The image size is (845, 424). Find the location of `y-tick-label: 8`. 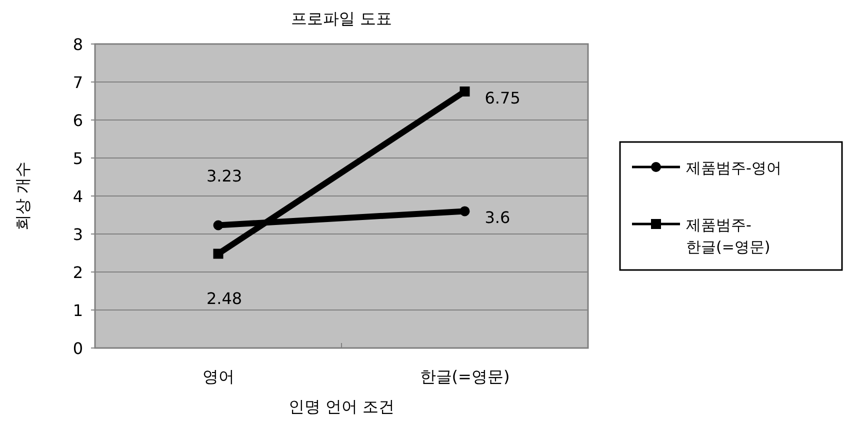

y-tick-label: 8 is located at coordinates (77, 44).